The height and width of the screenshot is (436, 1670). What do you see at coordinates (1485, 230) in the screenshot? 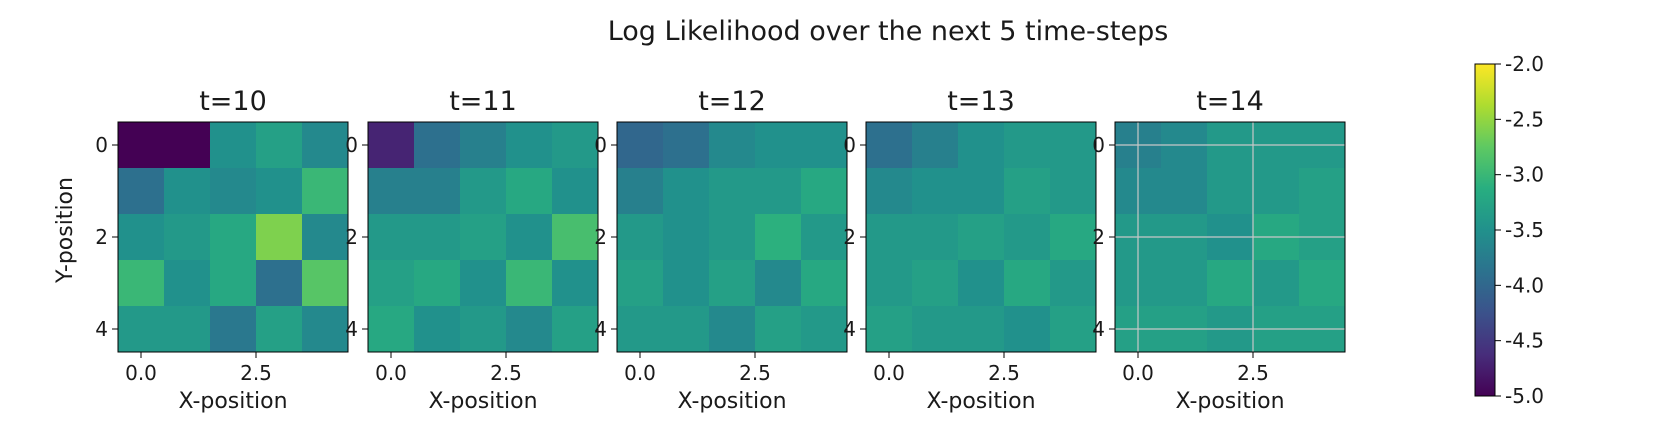
I see `colorbar-gradient` at bounding box center [1485, 230].